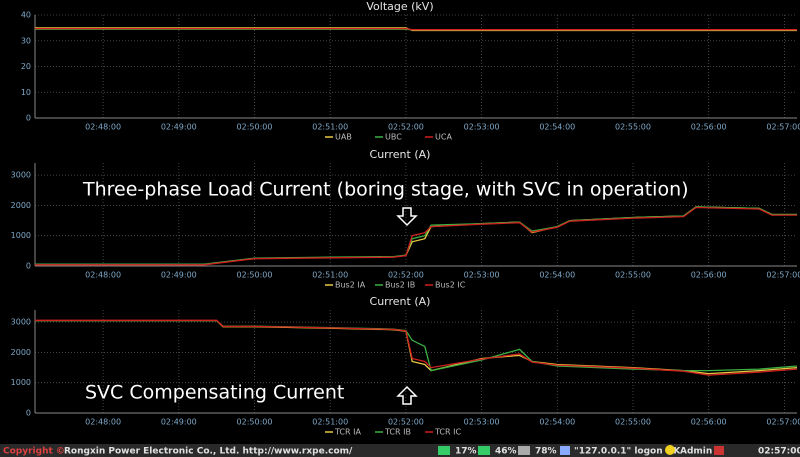 Image resolution: width=800 pixels, height=457 pixels. What do you see at coordinates (347, 432) in the screenshot?
I see `legend-label: TCR IA` at bounding box center [347, 432].